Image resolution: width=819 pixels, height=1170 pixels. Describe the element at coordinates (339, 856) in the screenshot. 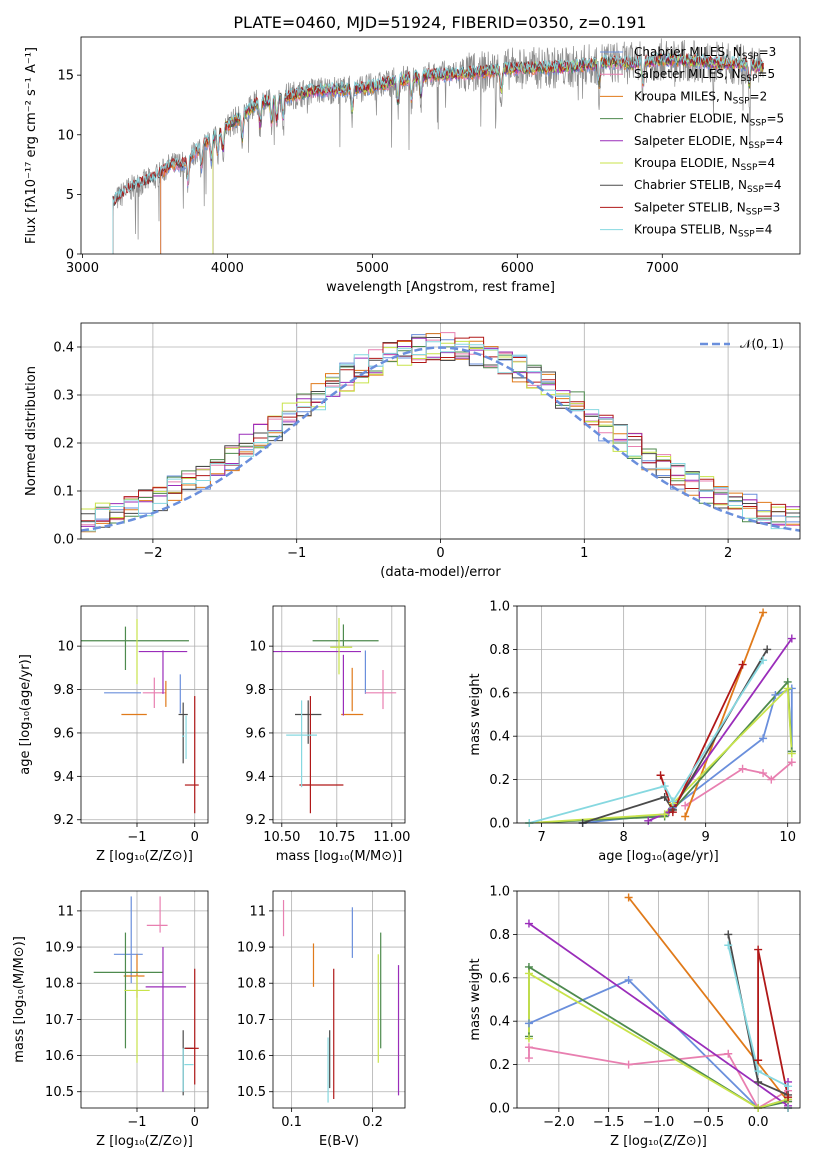

I see `x-axis-label: mass [log₁₀(M/M⊙)]` at that location.